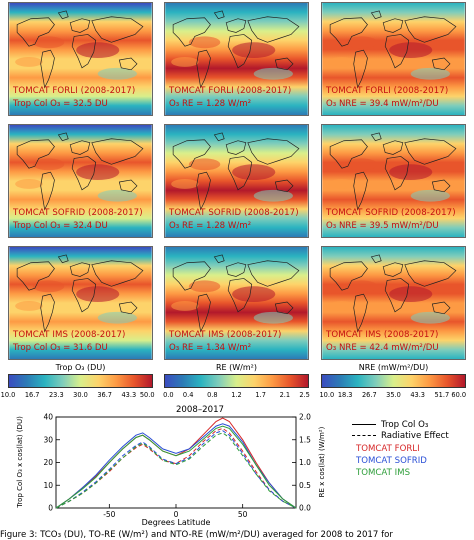  I want to click on y-tick-label: 10, so click(48, 485).